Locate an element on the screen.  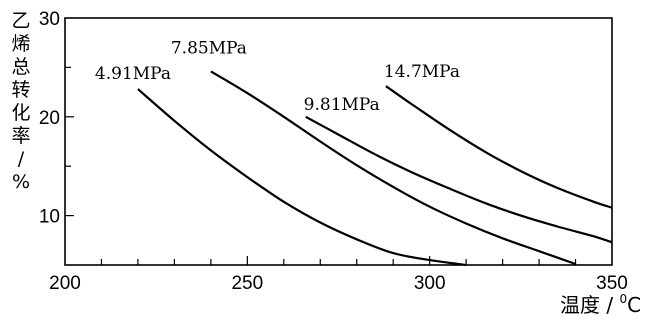
x-axis-label-main: 温度 / is located at coordinates (590, 305).